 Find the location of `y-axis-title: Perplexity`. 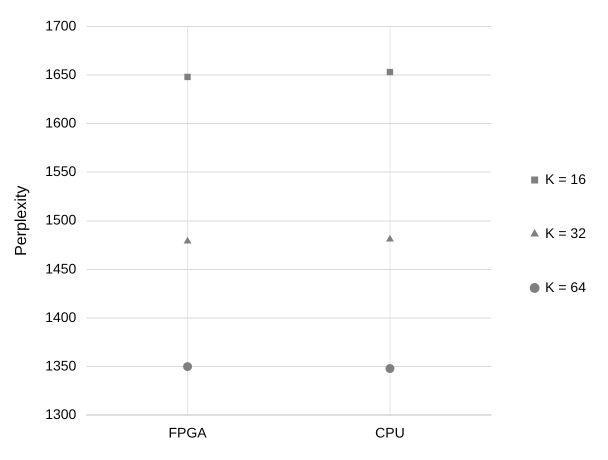

y-axis-title: Perplexity is located at coordinates (21, 221).